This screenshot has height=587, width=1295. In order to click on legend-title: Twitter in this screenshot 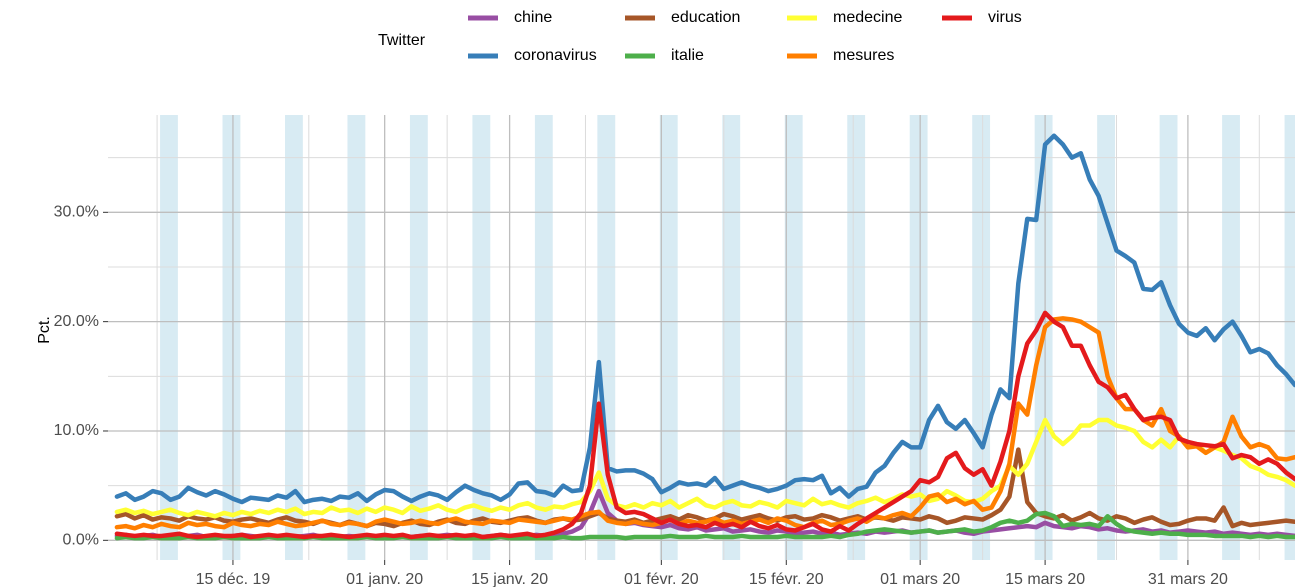, I will do `click(402, 40)`.